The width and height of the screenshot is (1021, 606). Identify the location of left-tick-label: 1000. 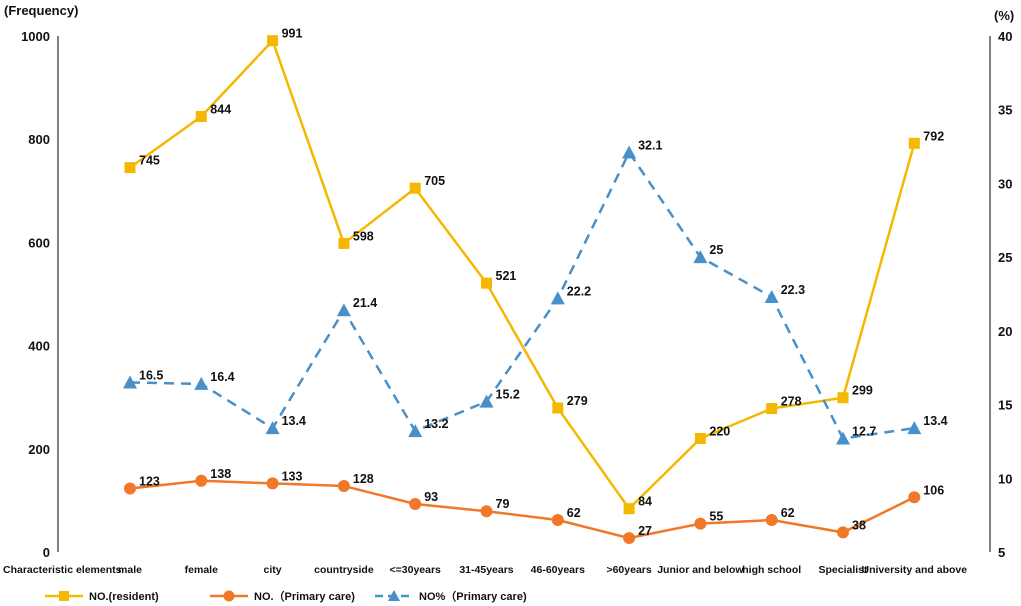
(35, 36).